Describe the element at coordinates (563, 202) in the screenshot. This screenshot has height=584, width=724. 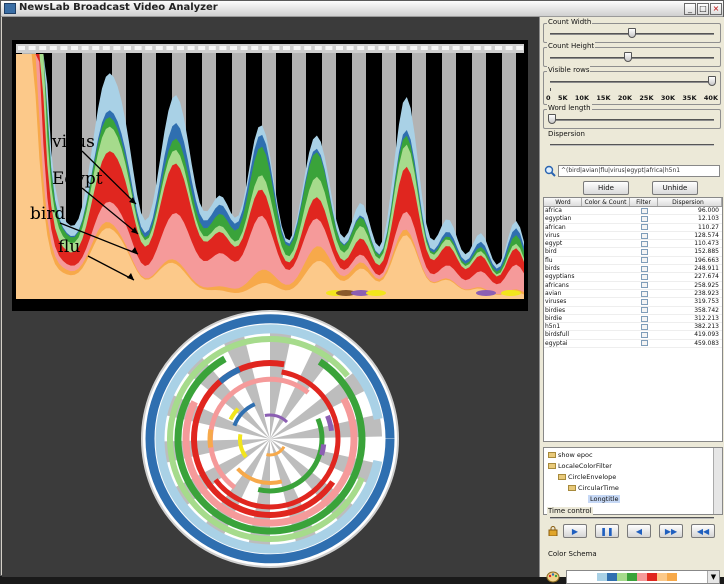
I see `col-word: Word` at that location.